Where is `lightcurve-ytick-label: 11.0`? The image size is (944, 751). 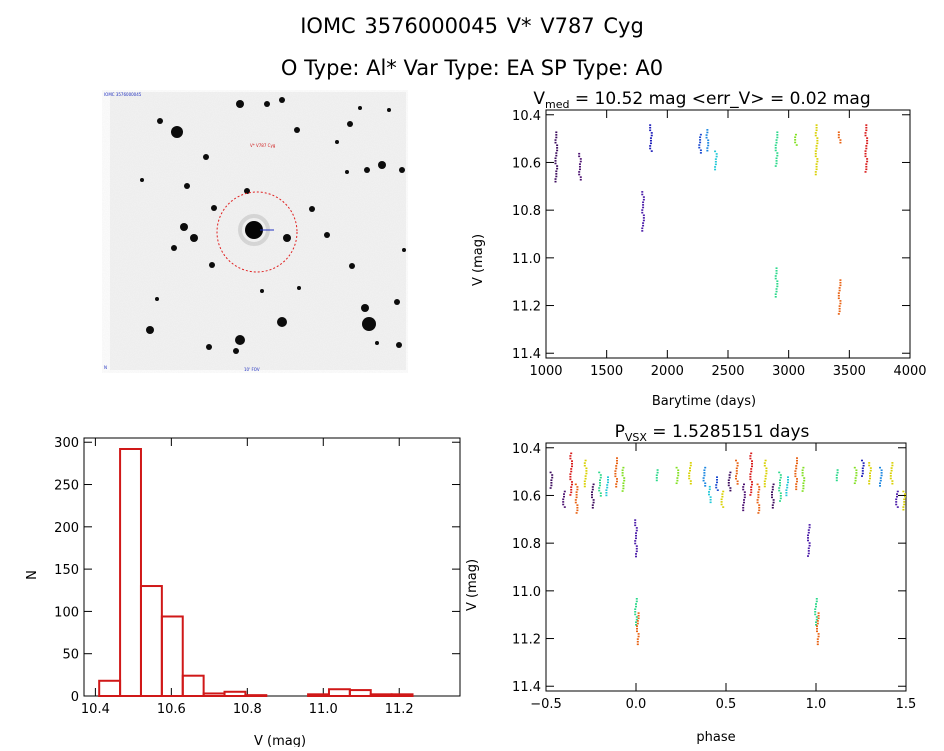
lightcurve-ytick-label: 11.0 is located at coordinates (526, 259).